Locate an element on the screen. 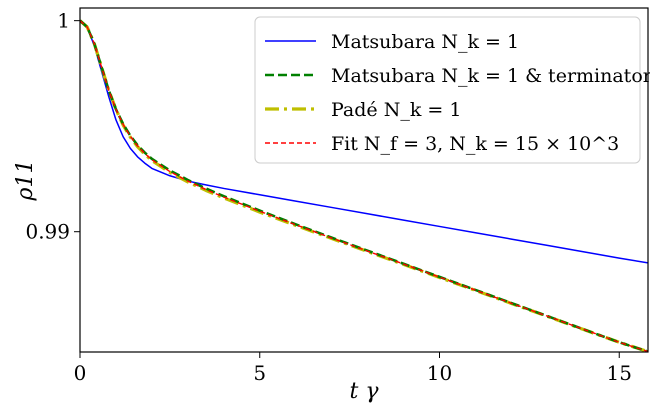 This screenshot has width=650, height=409. y-tick-label-0: 1 is located at coordinates (63, 21).